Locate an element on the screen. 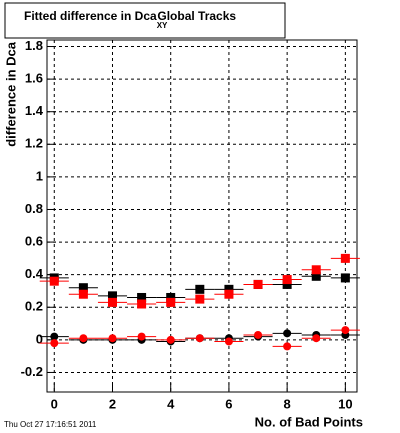 The image size is (400, 433). y-tick-label: 1.8 is located at coordinates (34, 45).